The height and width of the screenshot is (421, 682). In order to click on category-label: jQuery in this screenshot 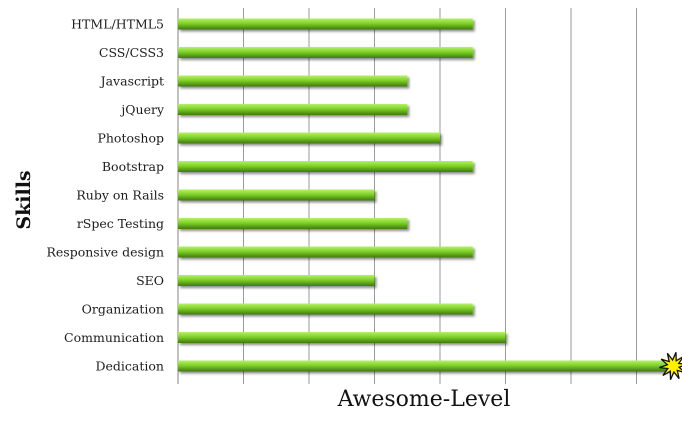, I will do `click(142, 109)`.